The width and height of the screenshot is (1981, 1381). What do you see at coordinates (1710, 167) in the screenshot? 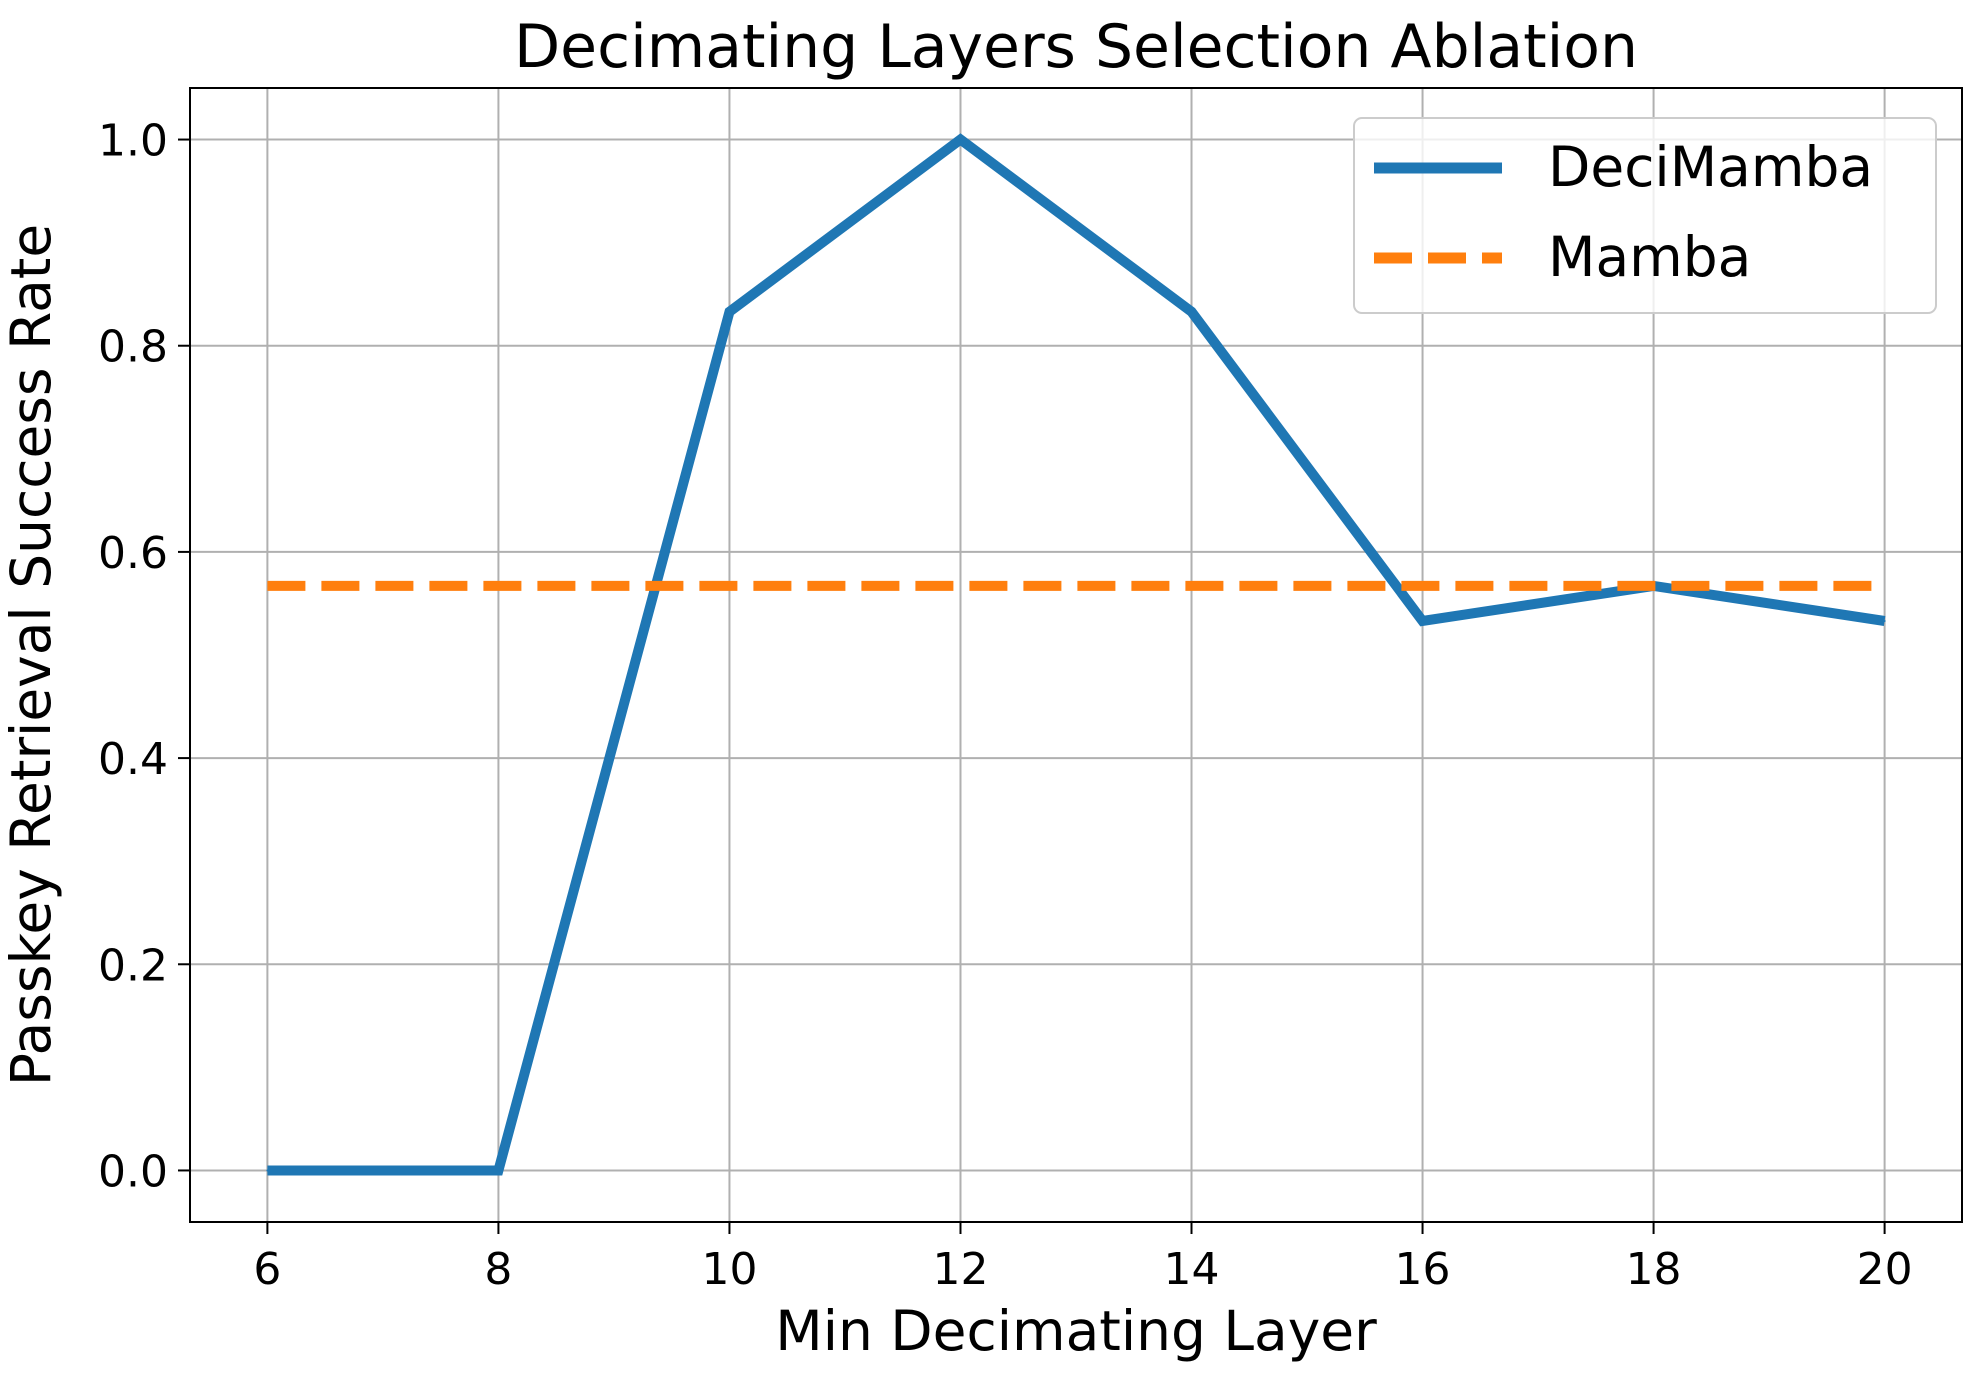
I see `legend-label-decimamba: DeciMamba` at bounding box center [1710, 167].